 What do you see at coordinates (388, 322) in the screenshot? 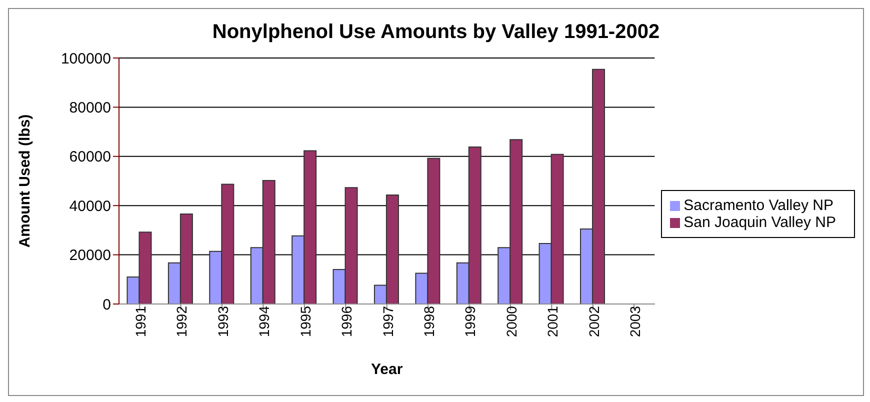
I see `x-tick-label: 1997` at bounding box center [388, 322].